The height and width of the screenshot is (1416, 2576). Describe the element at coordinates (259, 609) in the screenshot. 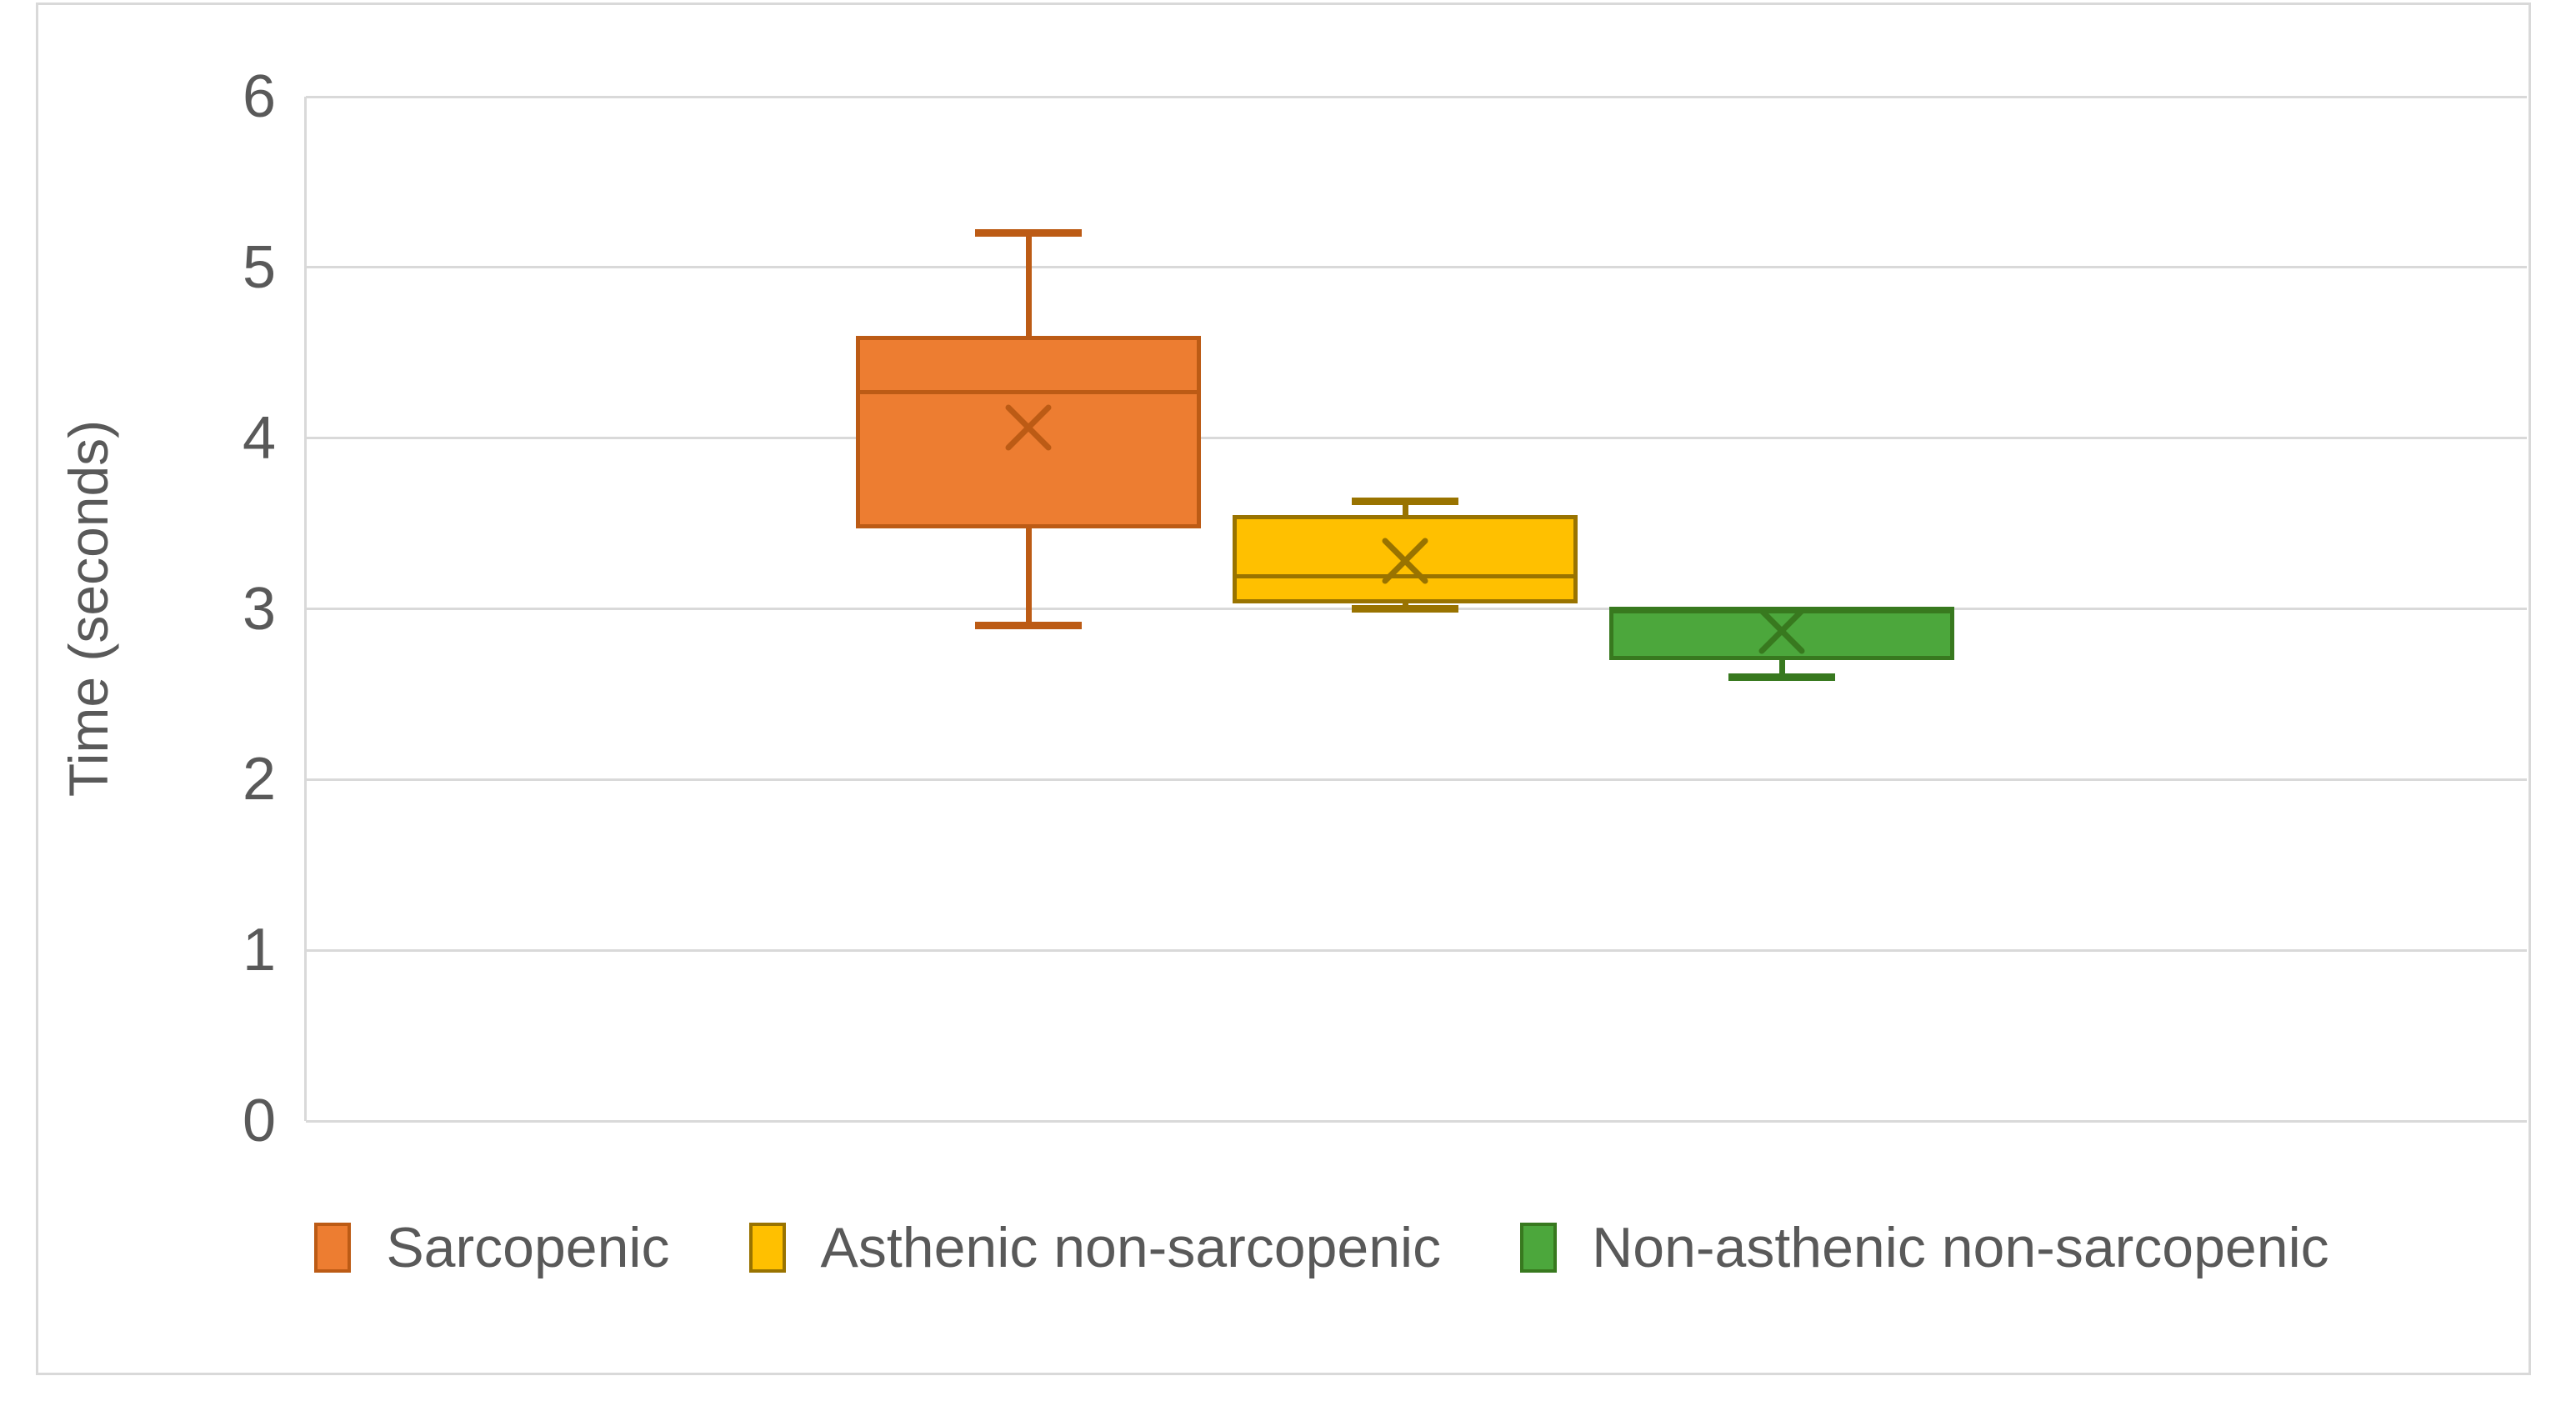

I see `y-tick-label-3: 3` at that location.